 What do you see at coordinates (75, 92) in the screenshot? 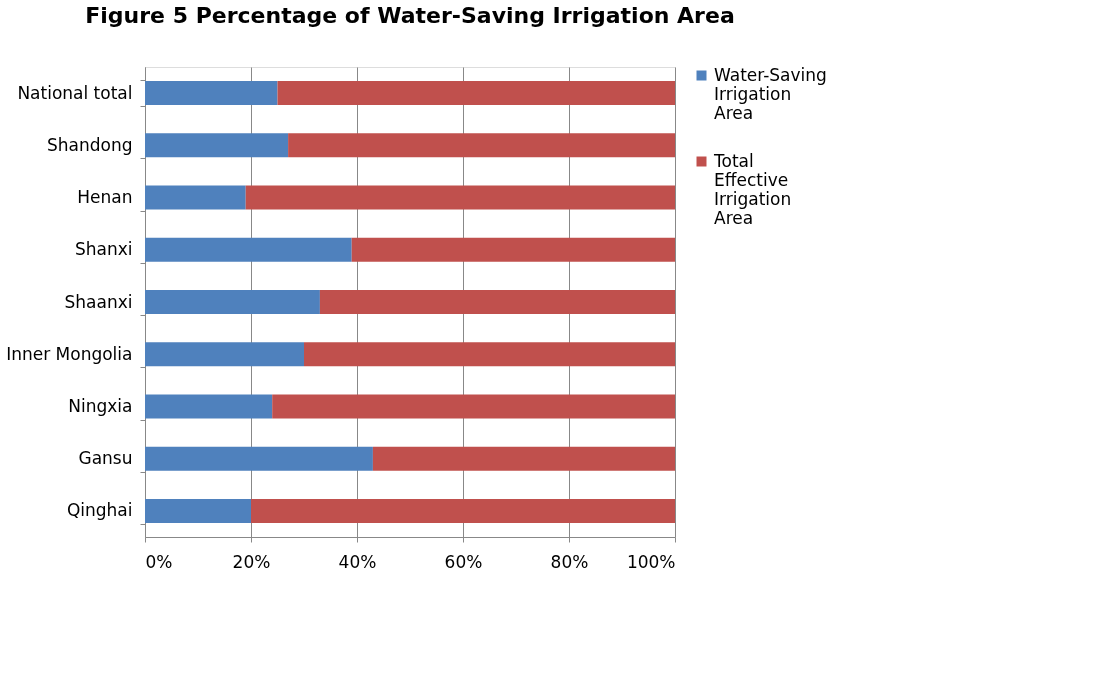
I see `y-tick-label: National total` at bounding box center [75, 92].